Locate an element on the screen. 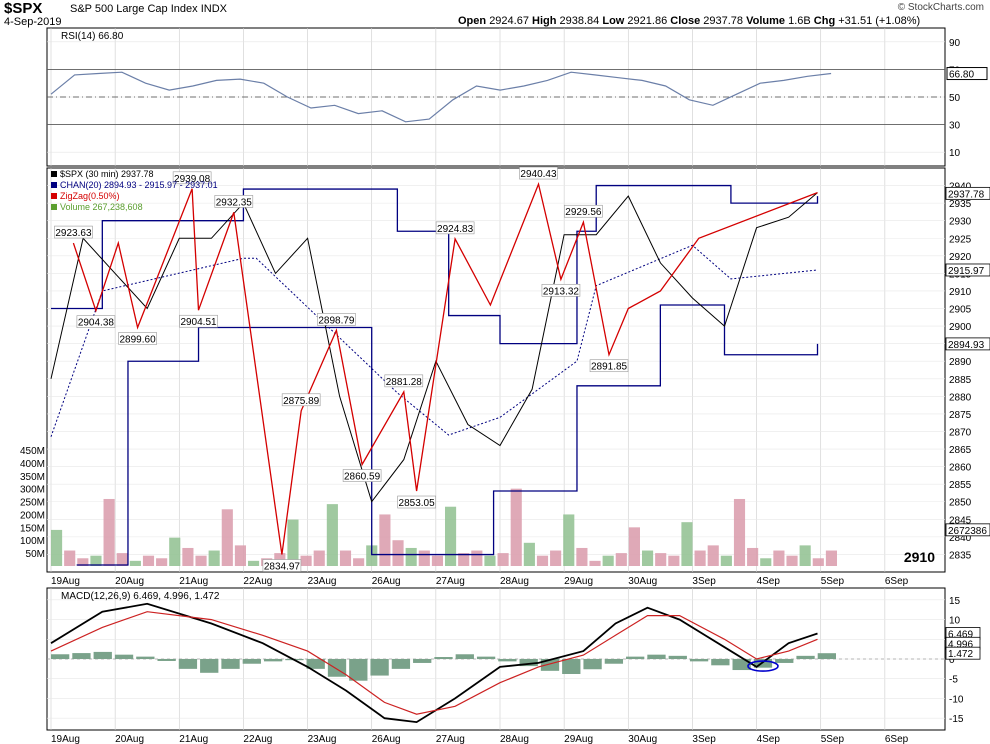 Image resolution: width=990 pixels, height=744 pixels. high-label: High is located at coordinates (544, 21).